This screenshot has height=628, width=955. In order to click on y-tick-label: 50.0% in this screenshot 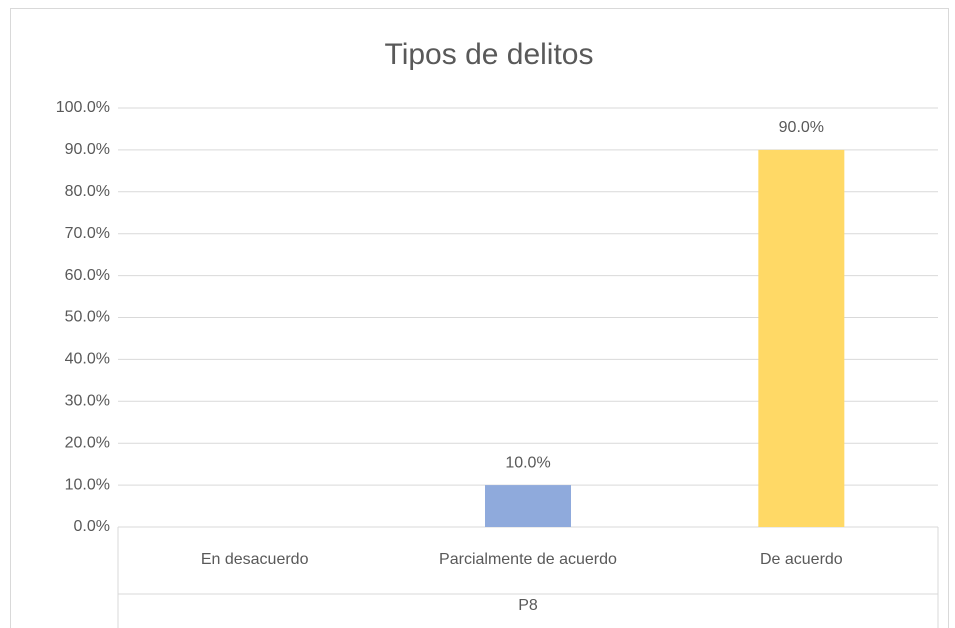, I will do `click(87, 317)`.